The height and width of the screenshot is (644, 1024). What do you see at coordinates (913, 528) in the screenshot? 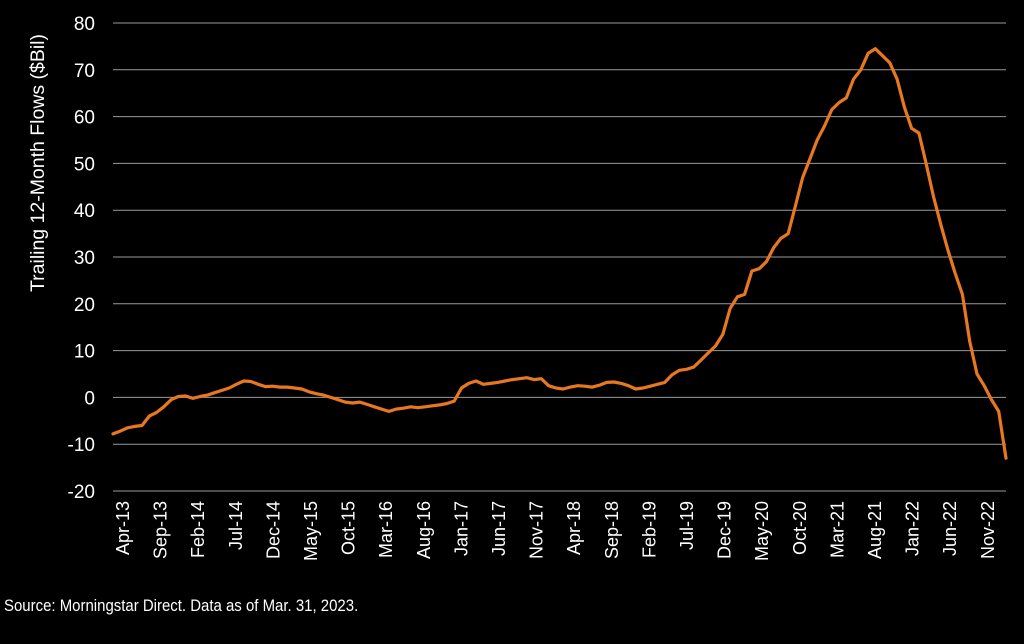
I see `x-tick-label: Jan-22` at bounding box center [913, 528].